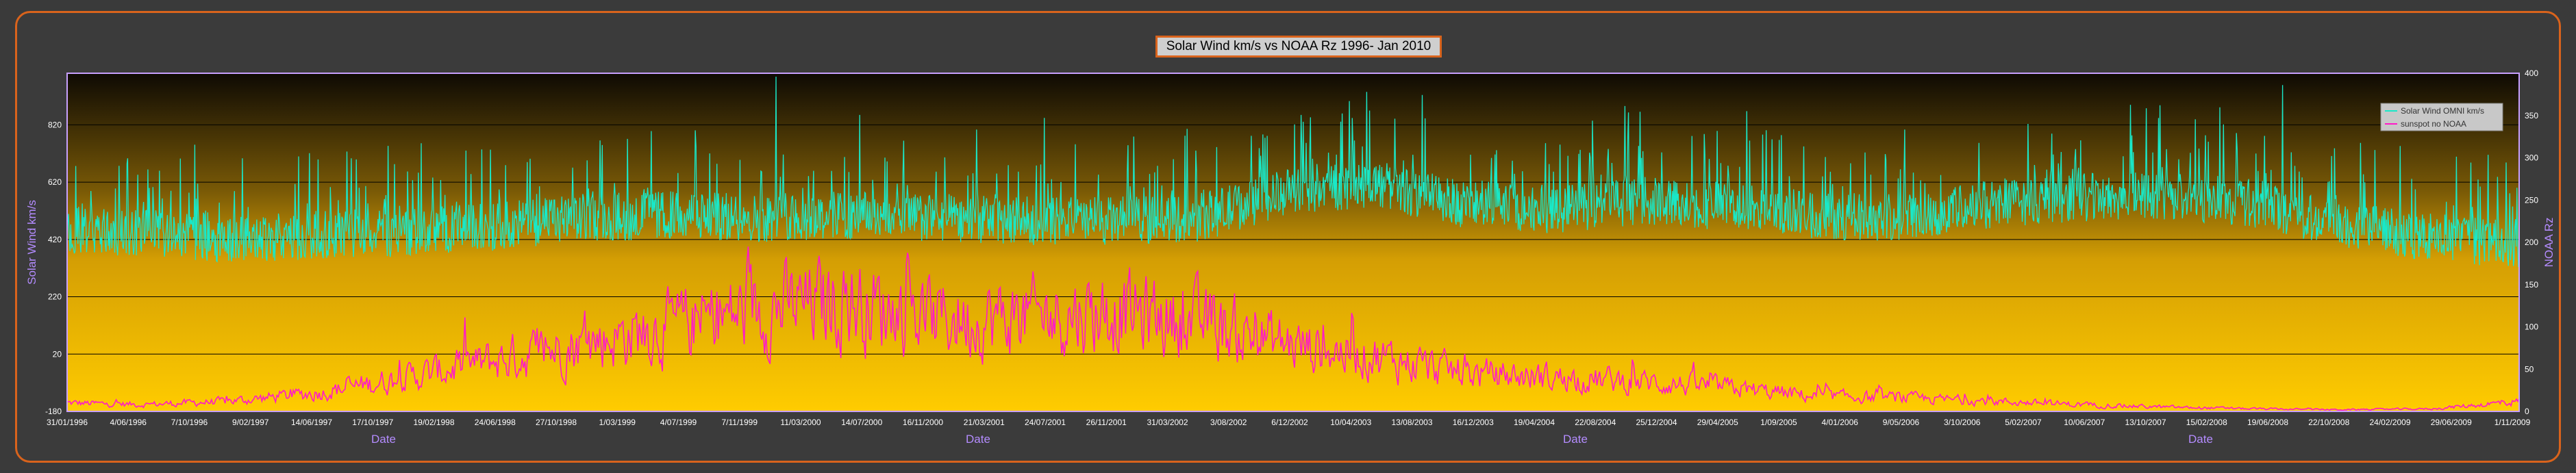 The height and width of the screenshot is (473, 2576). I want to click on x-tick: 4/01/2006, so click(1840, 422).